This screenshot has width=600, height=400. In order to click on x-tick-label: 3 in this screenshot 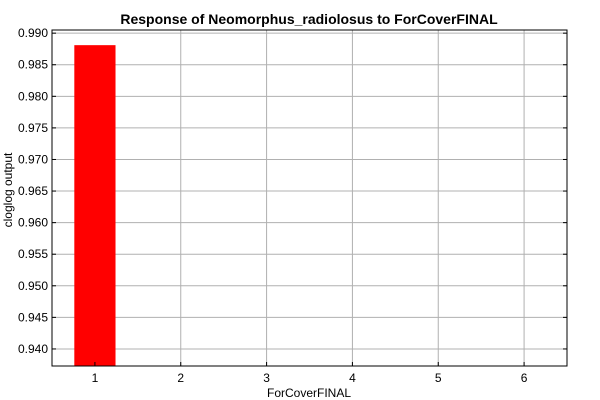, I will do `click(266, 378)`.